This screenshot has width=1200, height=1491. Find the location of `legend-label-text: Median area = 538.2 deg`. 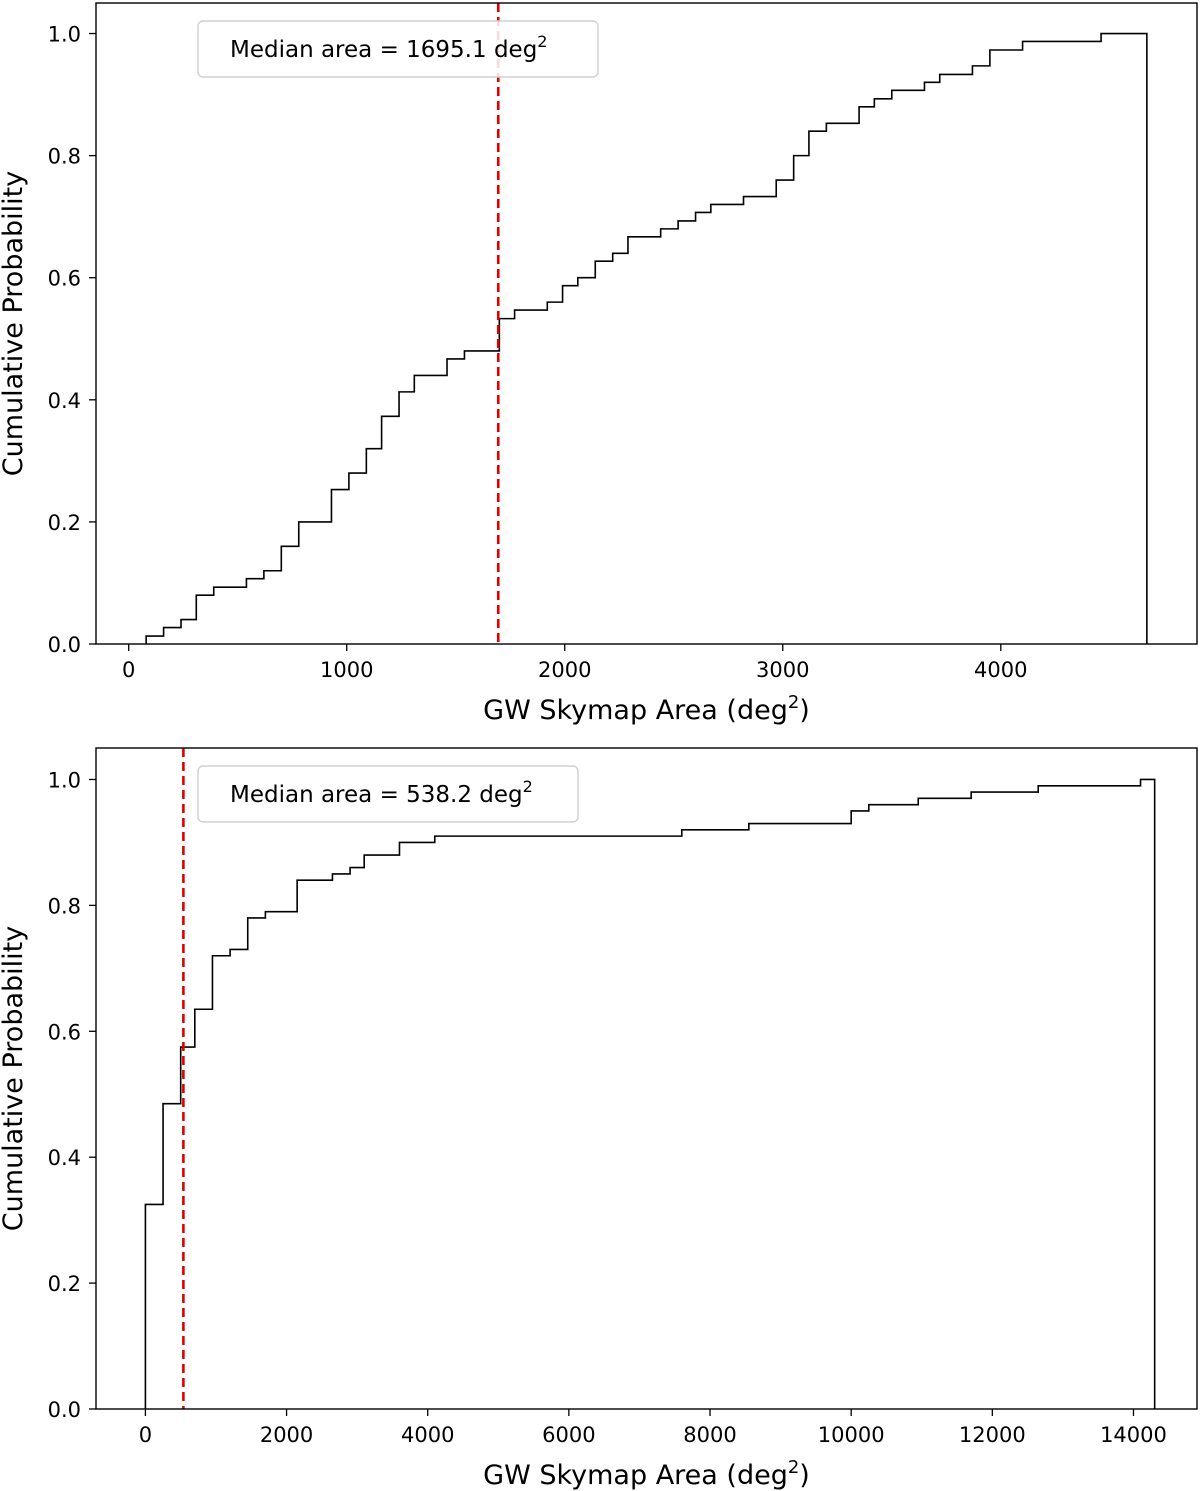

legend-label-text: Median area = 538.2 deg is located at coordinates (376, 795).